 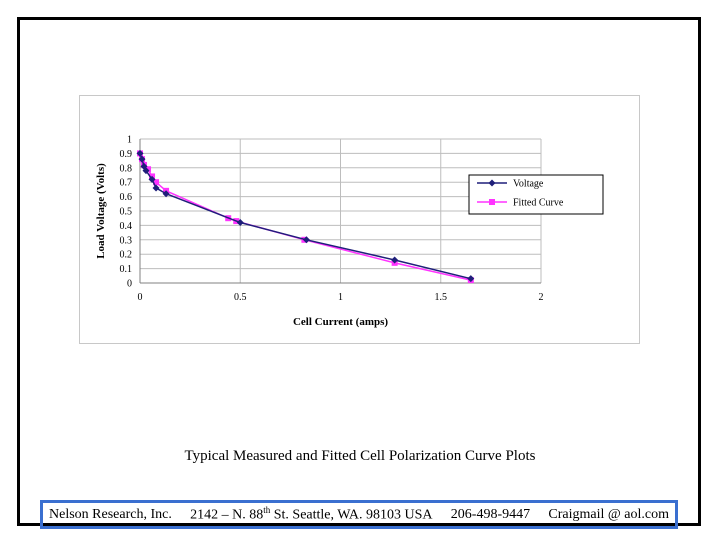 What do you see at coordinates (140, 297) in the screenshot?
I see `x-tick-label: 0` at bounding box center [140, 297].